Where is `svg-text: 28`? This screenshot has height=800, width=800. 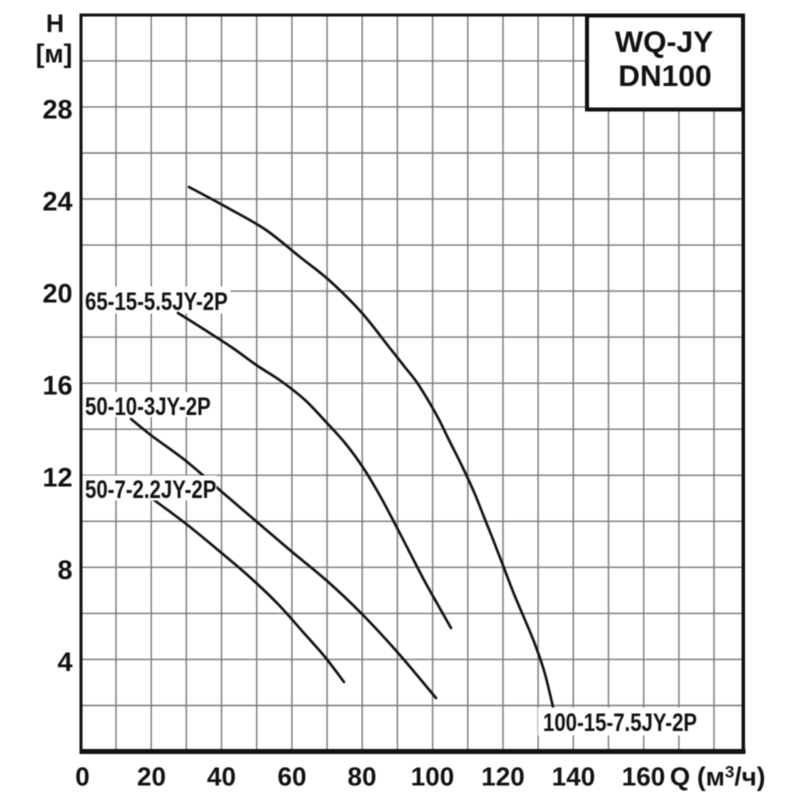
svg-text: 28 is located at coordinates (57, 109).